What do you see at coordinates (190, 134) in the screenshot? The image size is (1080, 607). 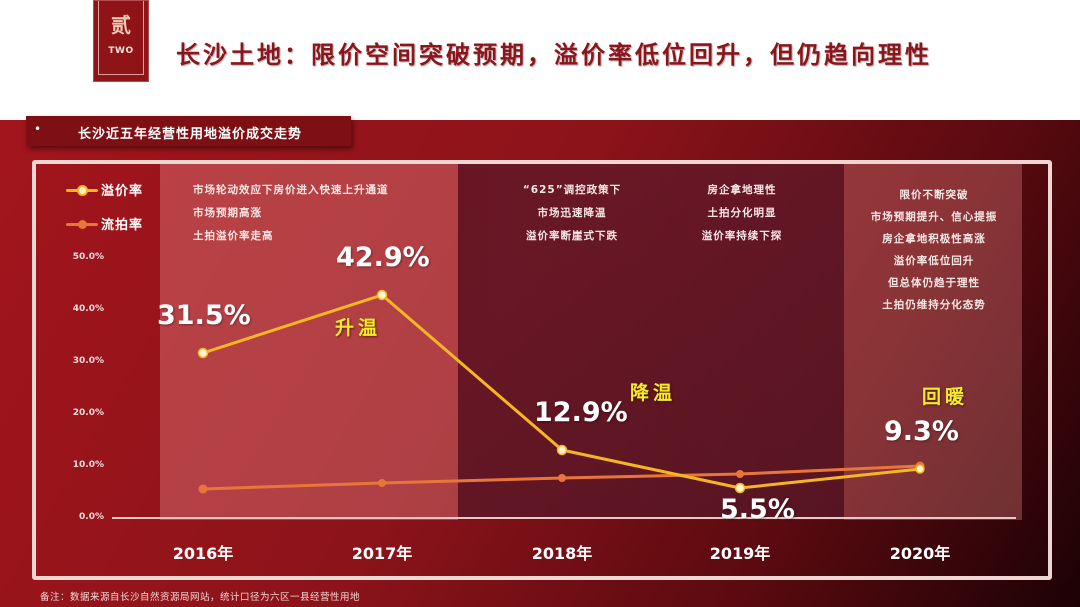 I see `section-title: 长沙近五年经营性用地溢价成交走势` at bounding box center [190, 134].